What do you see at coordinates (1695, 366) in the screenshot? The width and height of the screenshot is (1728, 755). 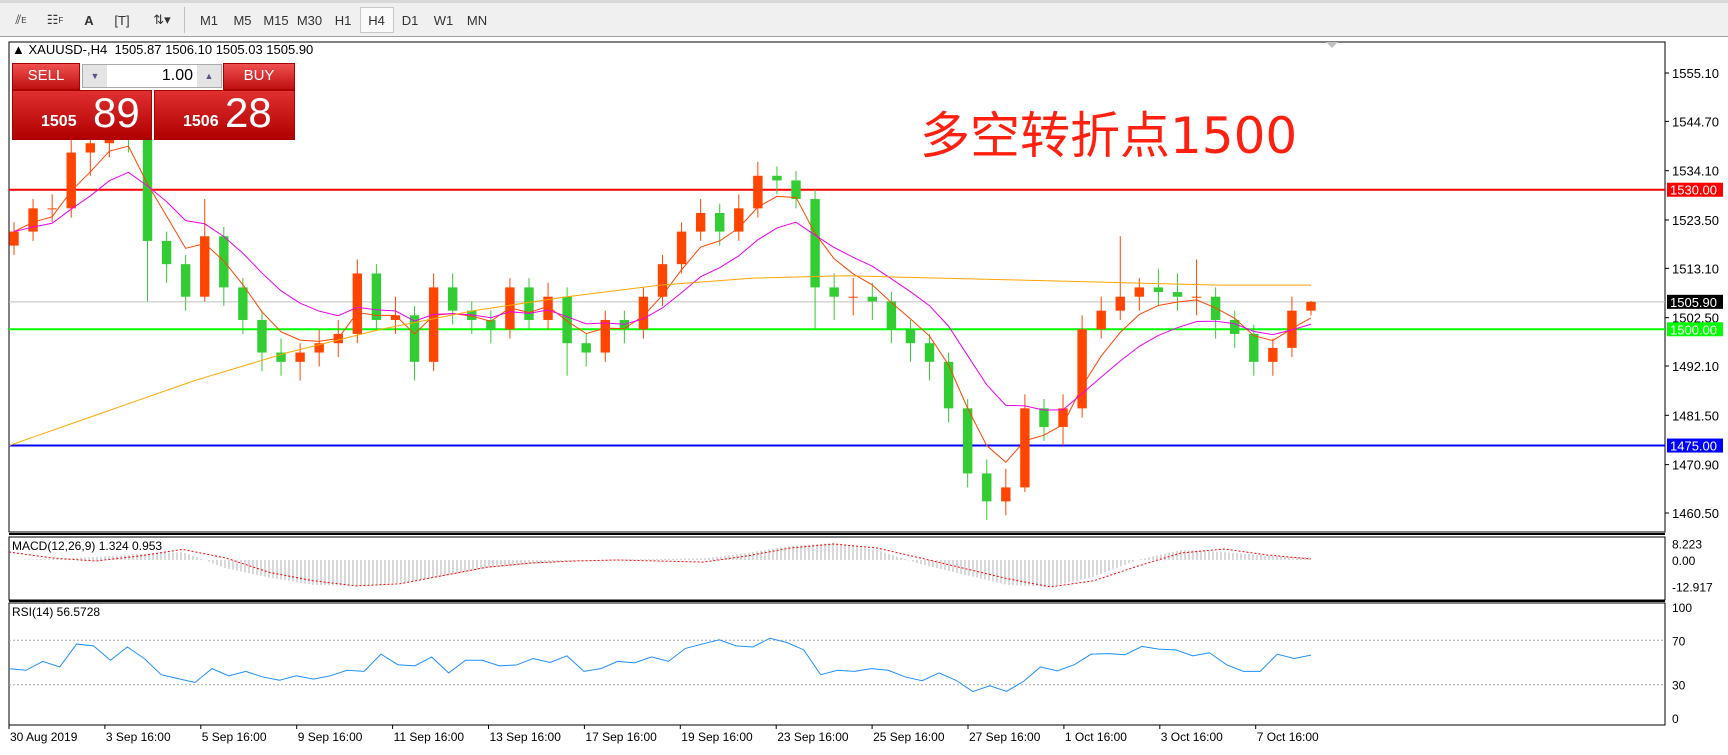 I see `y-tick-label: 1492.10` at bounding box center [1695, 366].